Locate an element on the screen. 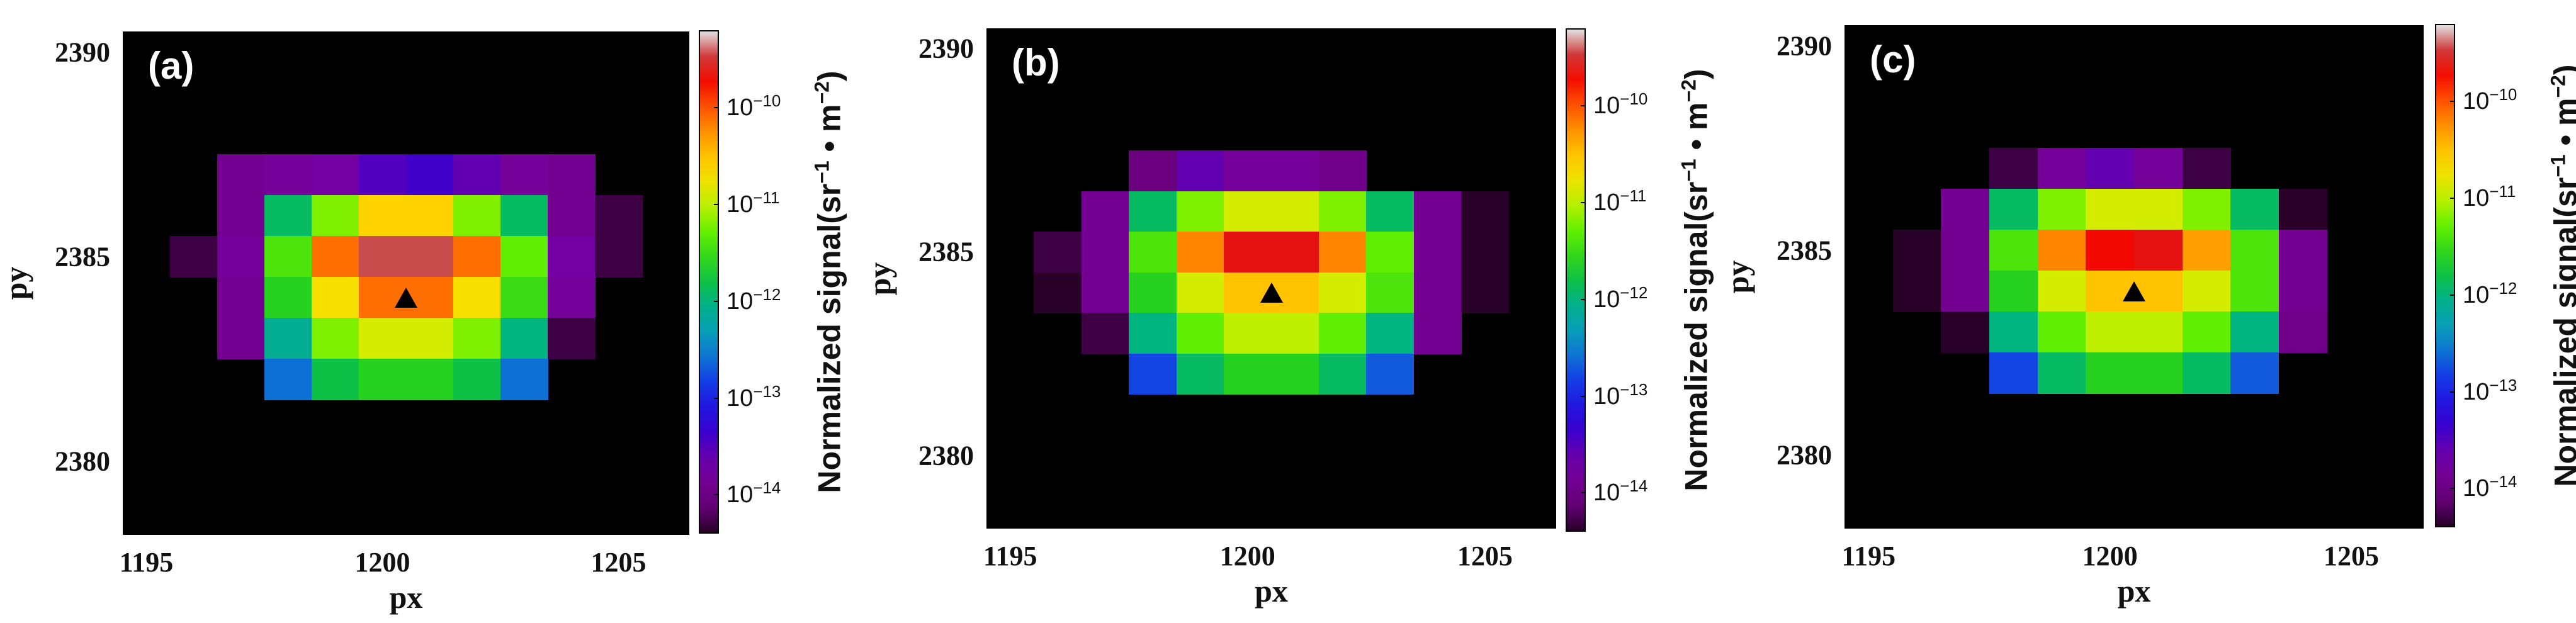 The height and width of the screenshot is (623, 2576). panel-label: (c) is located at coordinates (1893, 59).